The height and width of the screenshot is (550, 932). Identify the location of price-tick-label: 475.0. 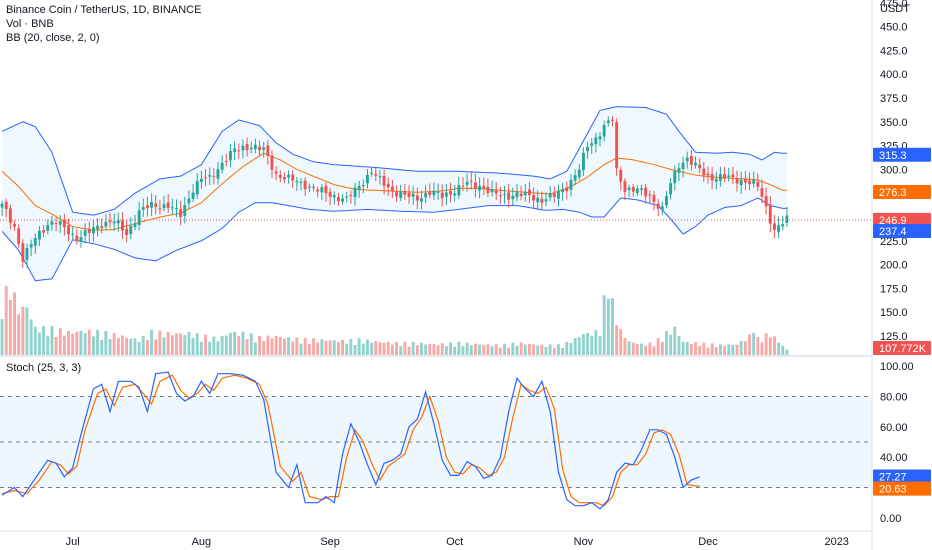
(894, 5).